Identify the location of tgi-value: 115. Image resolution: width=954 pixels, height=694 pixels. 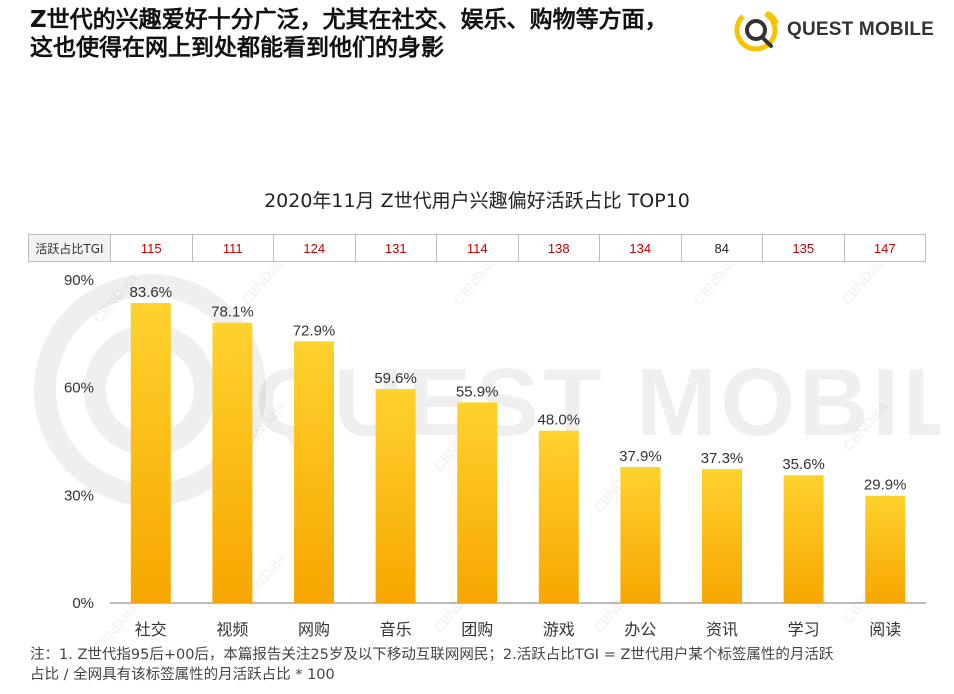
(152, 248).